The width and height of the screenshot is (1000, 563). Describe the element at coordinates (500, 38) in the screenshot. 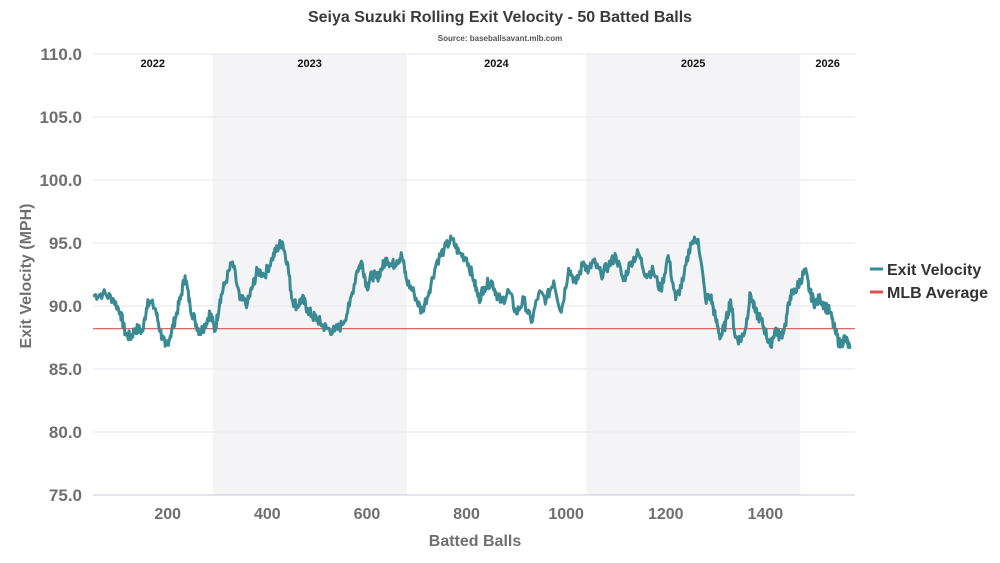

I see `chart-subtitle: Source: baseballsavant.mlb.com` at that location.